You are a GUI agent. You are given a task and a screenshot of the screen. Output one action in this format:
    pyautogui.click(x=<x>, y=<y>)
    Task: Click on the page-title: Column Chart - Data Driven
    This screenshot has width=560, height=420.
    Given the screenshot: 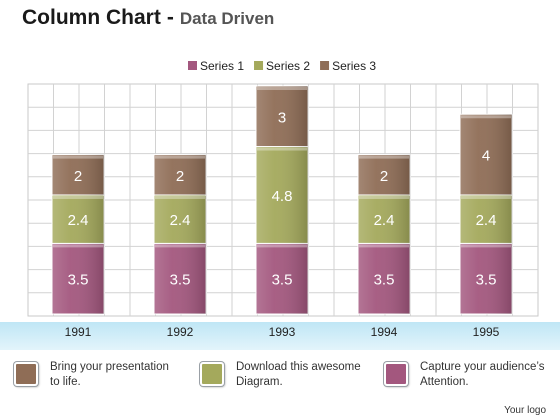 What is the action you would take?
    pyautogui.click(x=148, y=18)
    